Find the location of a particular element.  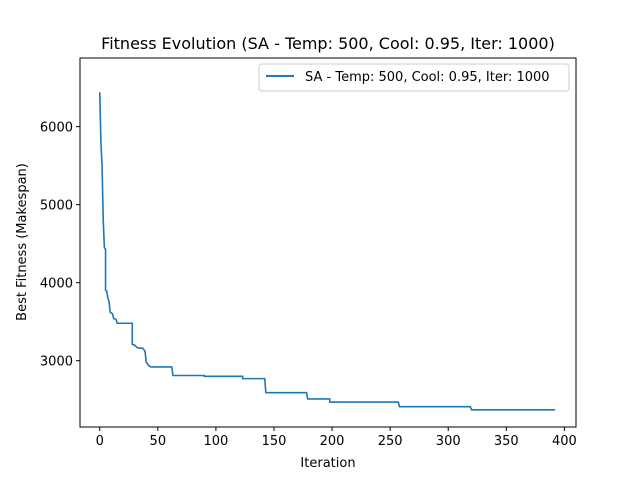

legend-label: SA - Temp: 500, Cool: 0.95, Iter: 1000 is located at coordinates (427, 77).